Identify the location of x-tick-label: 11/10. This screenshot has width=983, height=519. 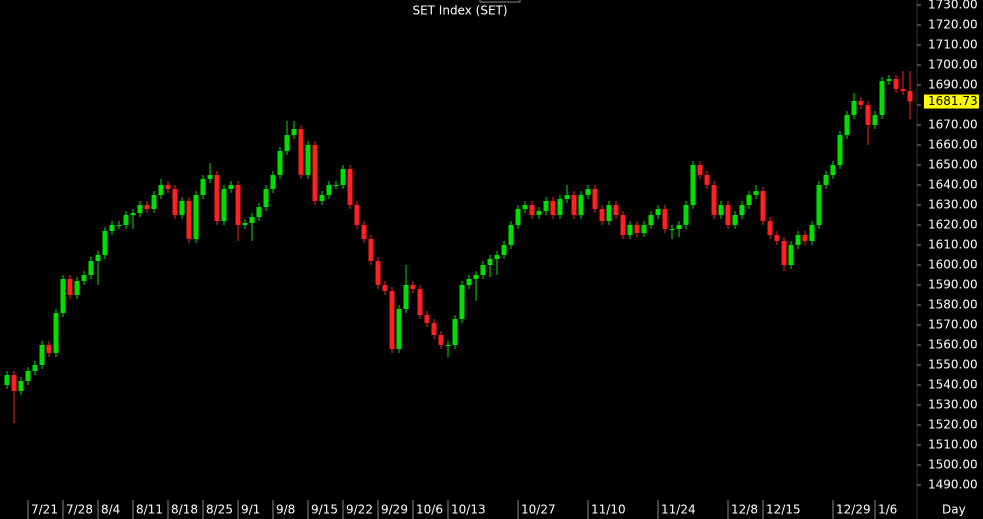
(608, 510).